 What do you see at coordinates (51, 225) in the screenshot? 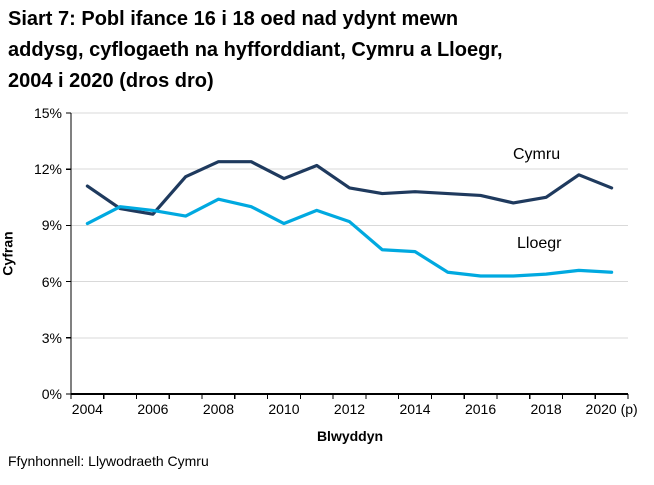
I see `y-tick-label-9pct: 9%` at bounding box center [51, 225].